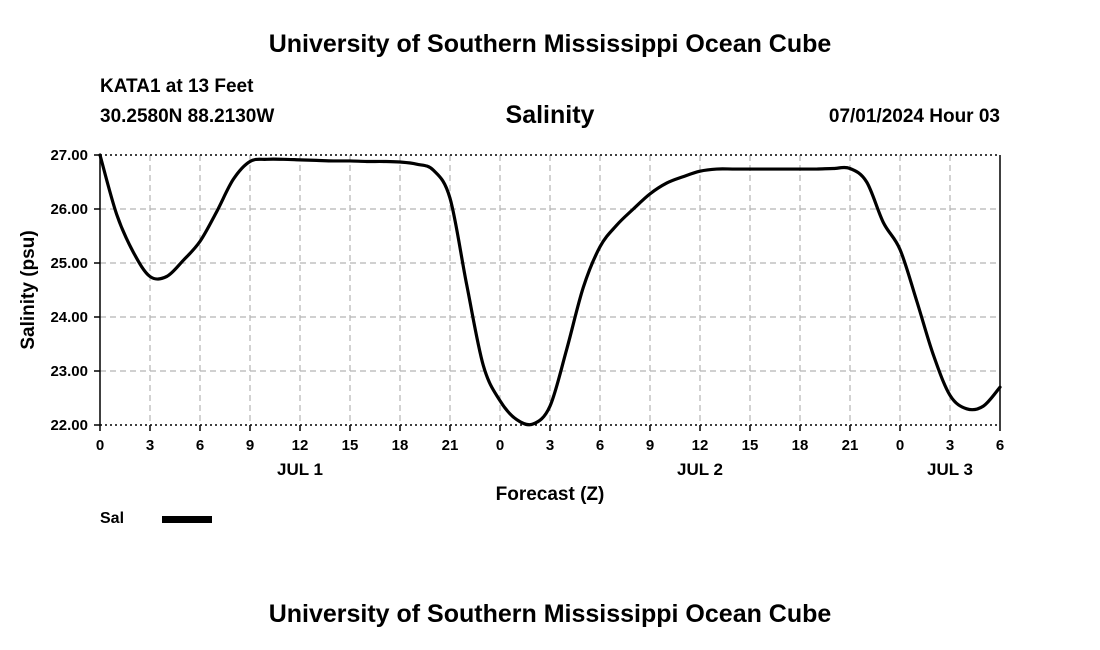 This screenshot has height=650, width=1100. I want to click on y-tick-label: 27.00, so click(69, 155).